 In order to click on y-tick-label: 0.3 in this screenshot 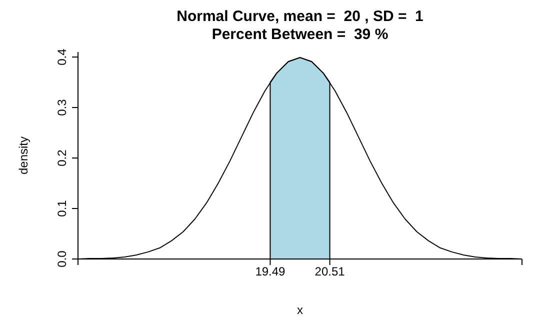, I will do `click(62, 107)`.